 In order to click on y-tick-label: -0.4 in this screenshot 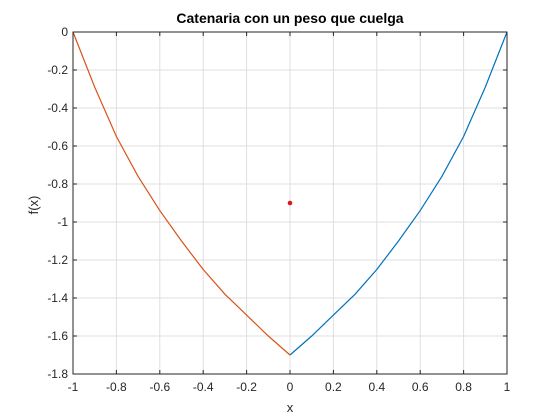, I will do `click(57, 108)`.